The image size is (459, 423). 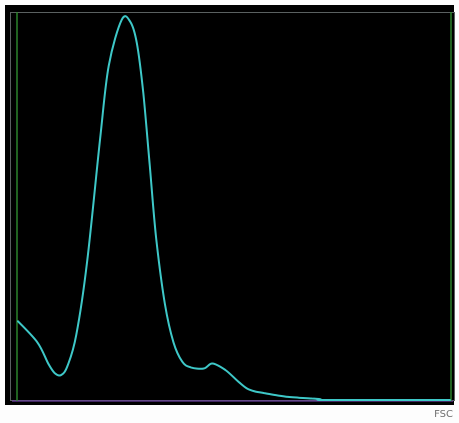 I want to click on x-axis-label: FSC, so click(x=443, y=414).